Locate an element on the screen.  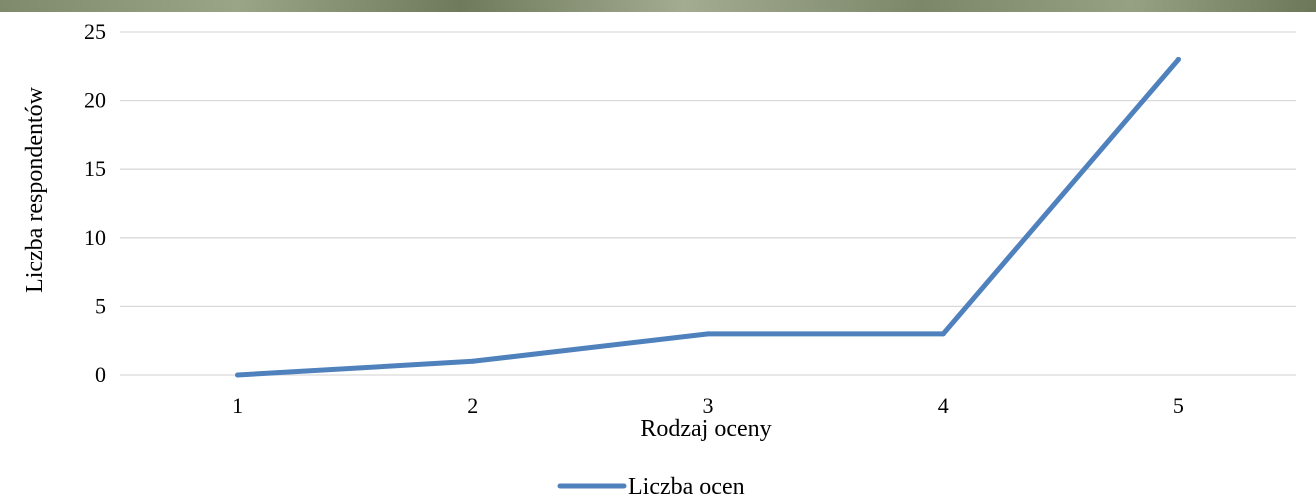
x-tick-label: 2 is located at coordinates (472, 405).